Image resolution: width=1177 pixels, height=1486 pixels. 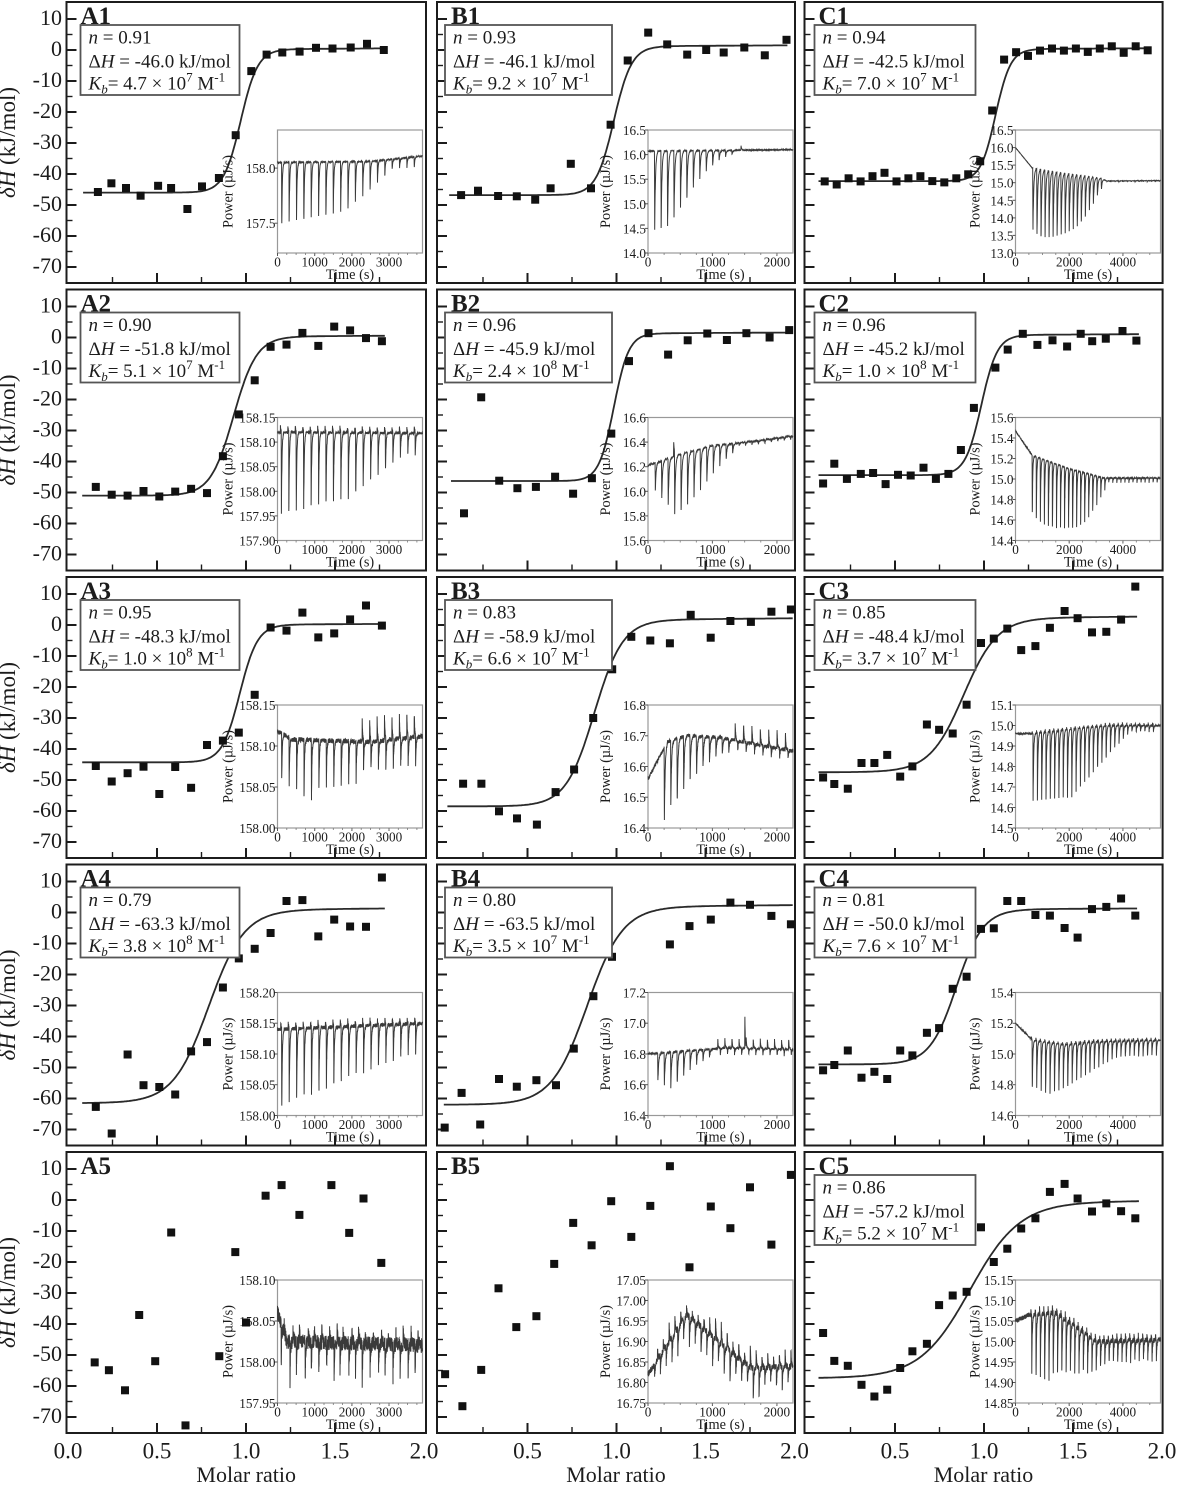 I want to click on svg-text: 14.90, so click(x=999, y=1383).